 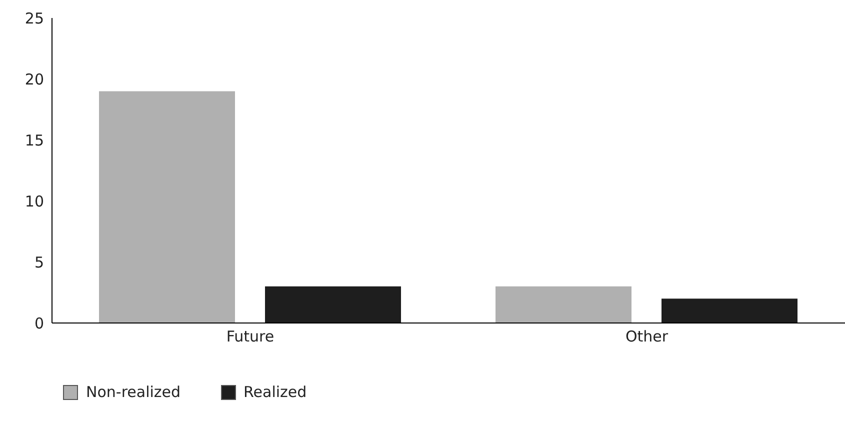 What do you see at coordinates (274, 392) in the screenshot?
I see `legend-label: Realized` at bounding box center [274, 392].